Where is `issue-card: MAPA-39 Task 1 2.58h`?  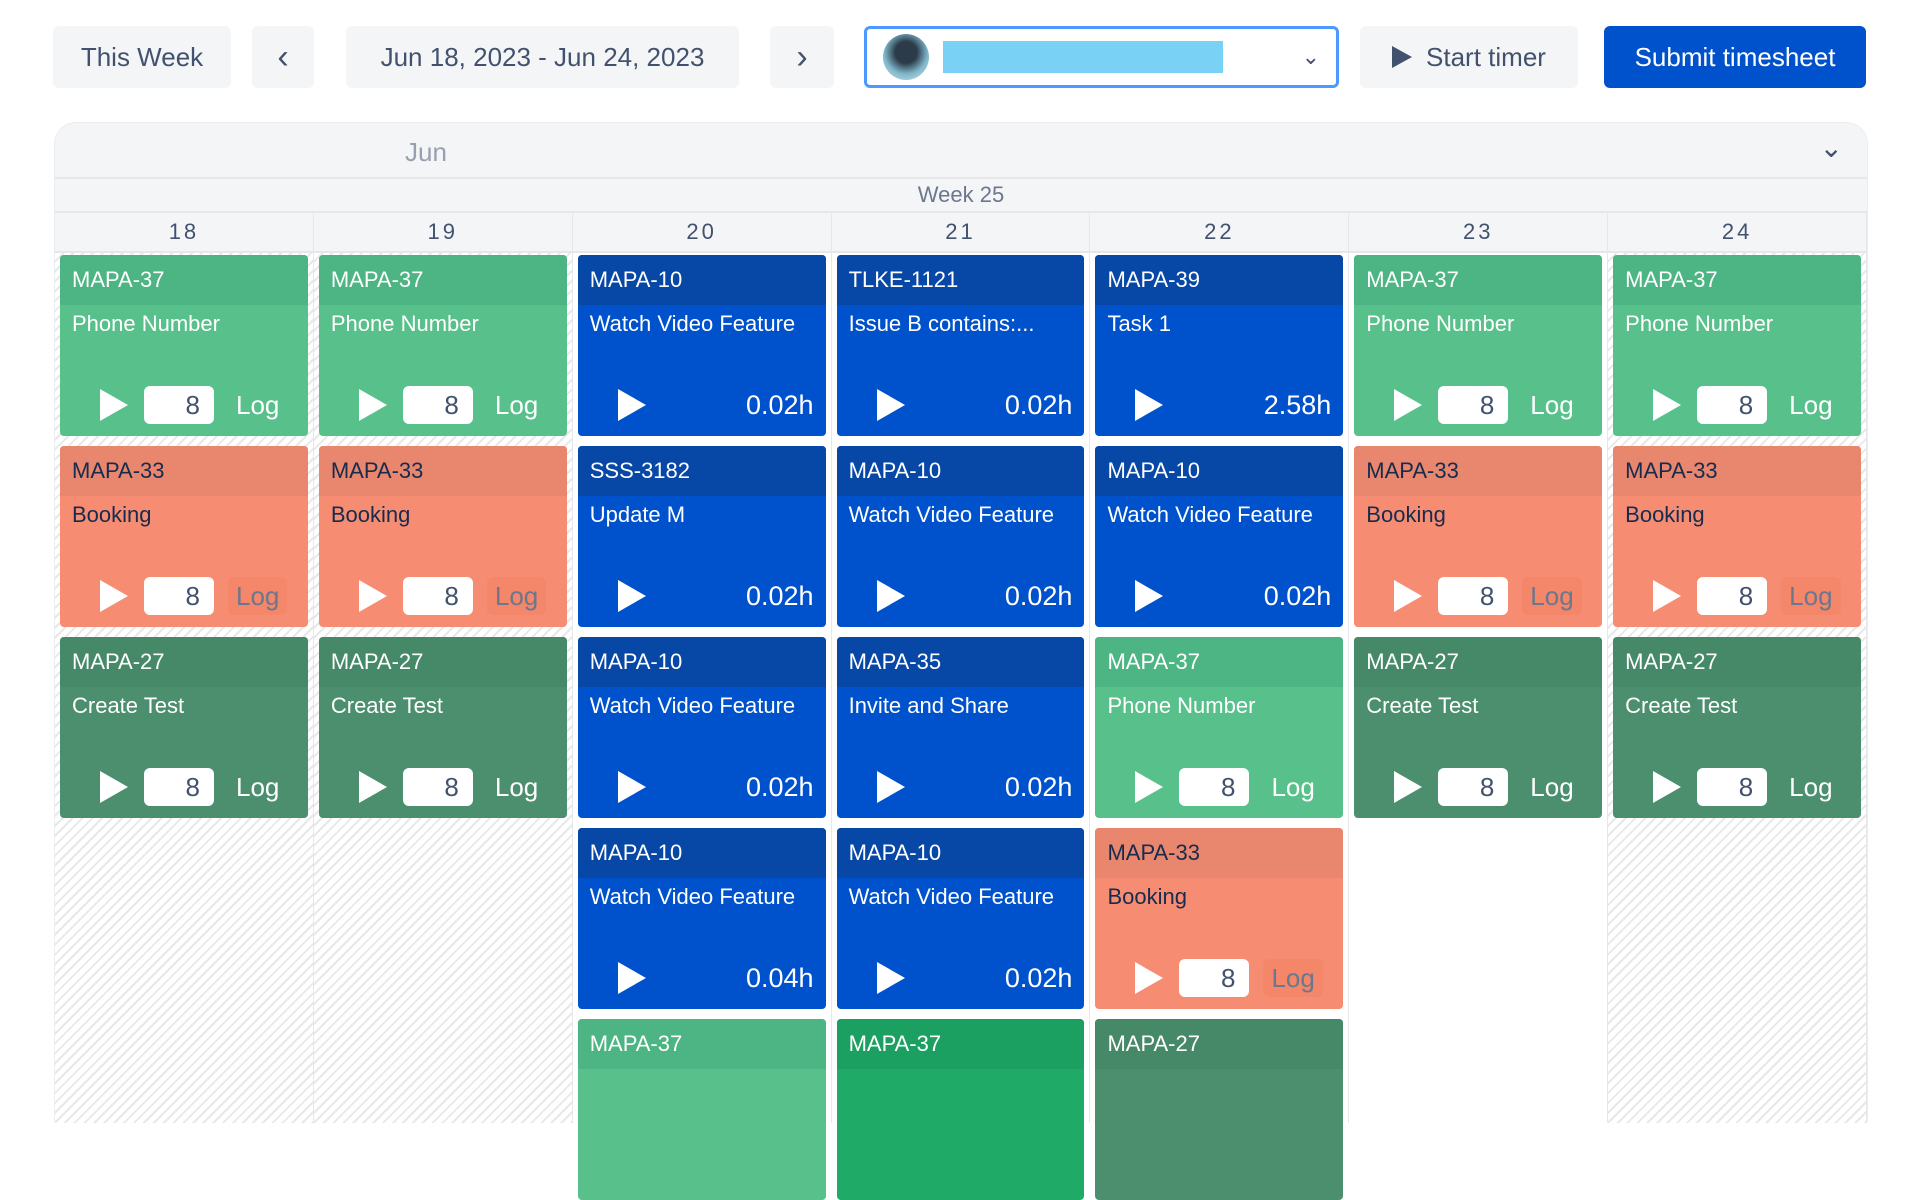 issue-card: MAPA-39 Task 1 2.58h is located at coordinates (1219, 345).